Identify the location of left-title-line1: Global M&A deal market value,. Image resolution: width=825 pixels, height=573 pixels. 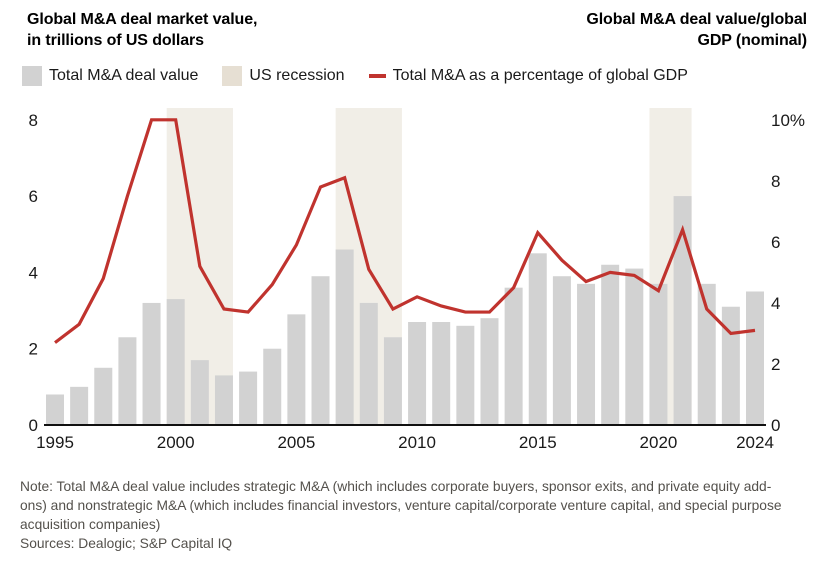
(142, 19).